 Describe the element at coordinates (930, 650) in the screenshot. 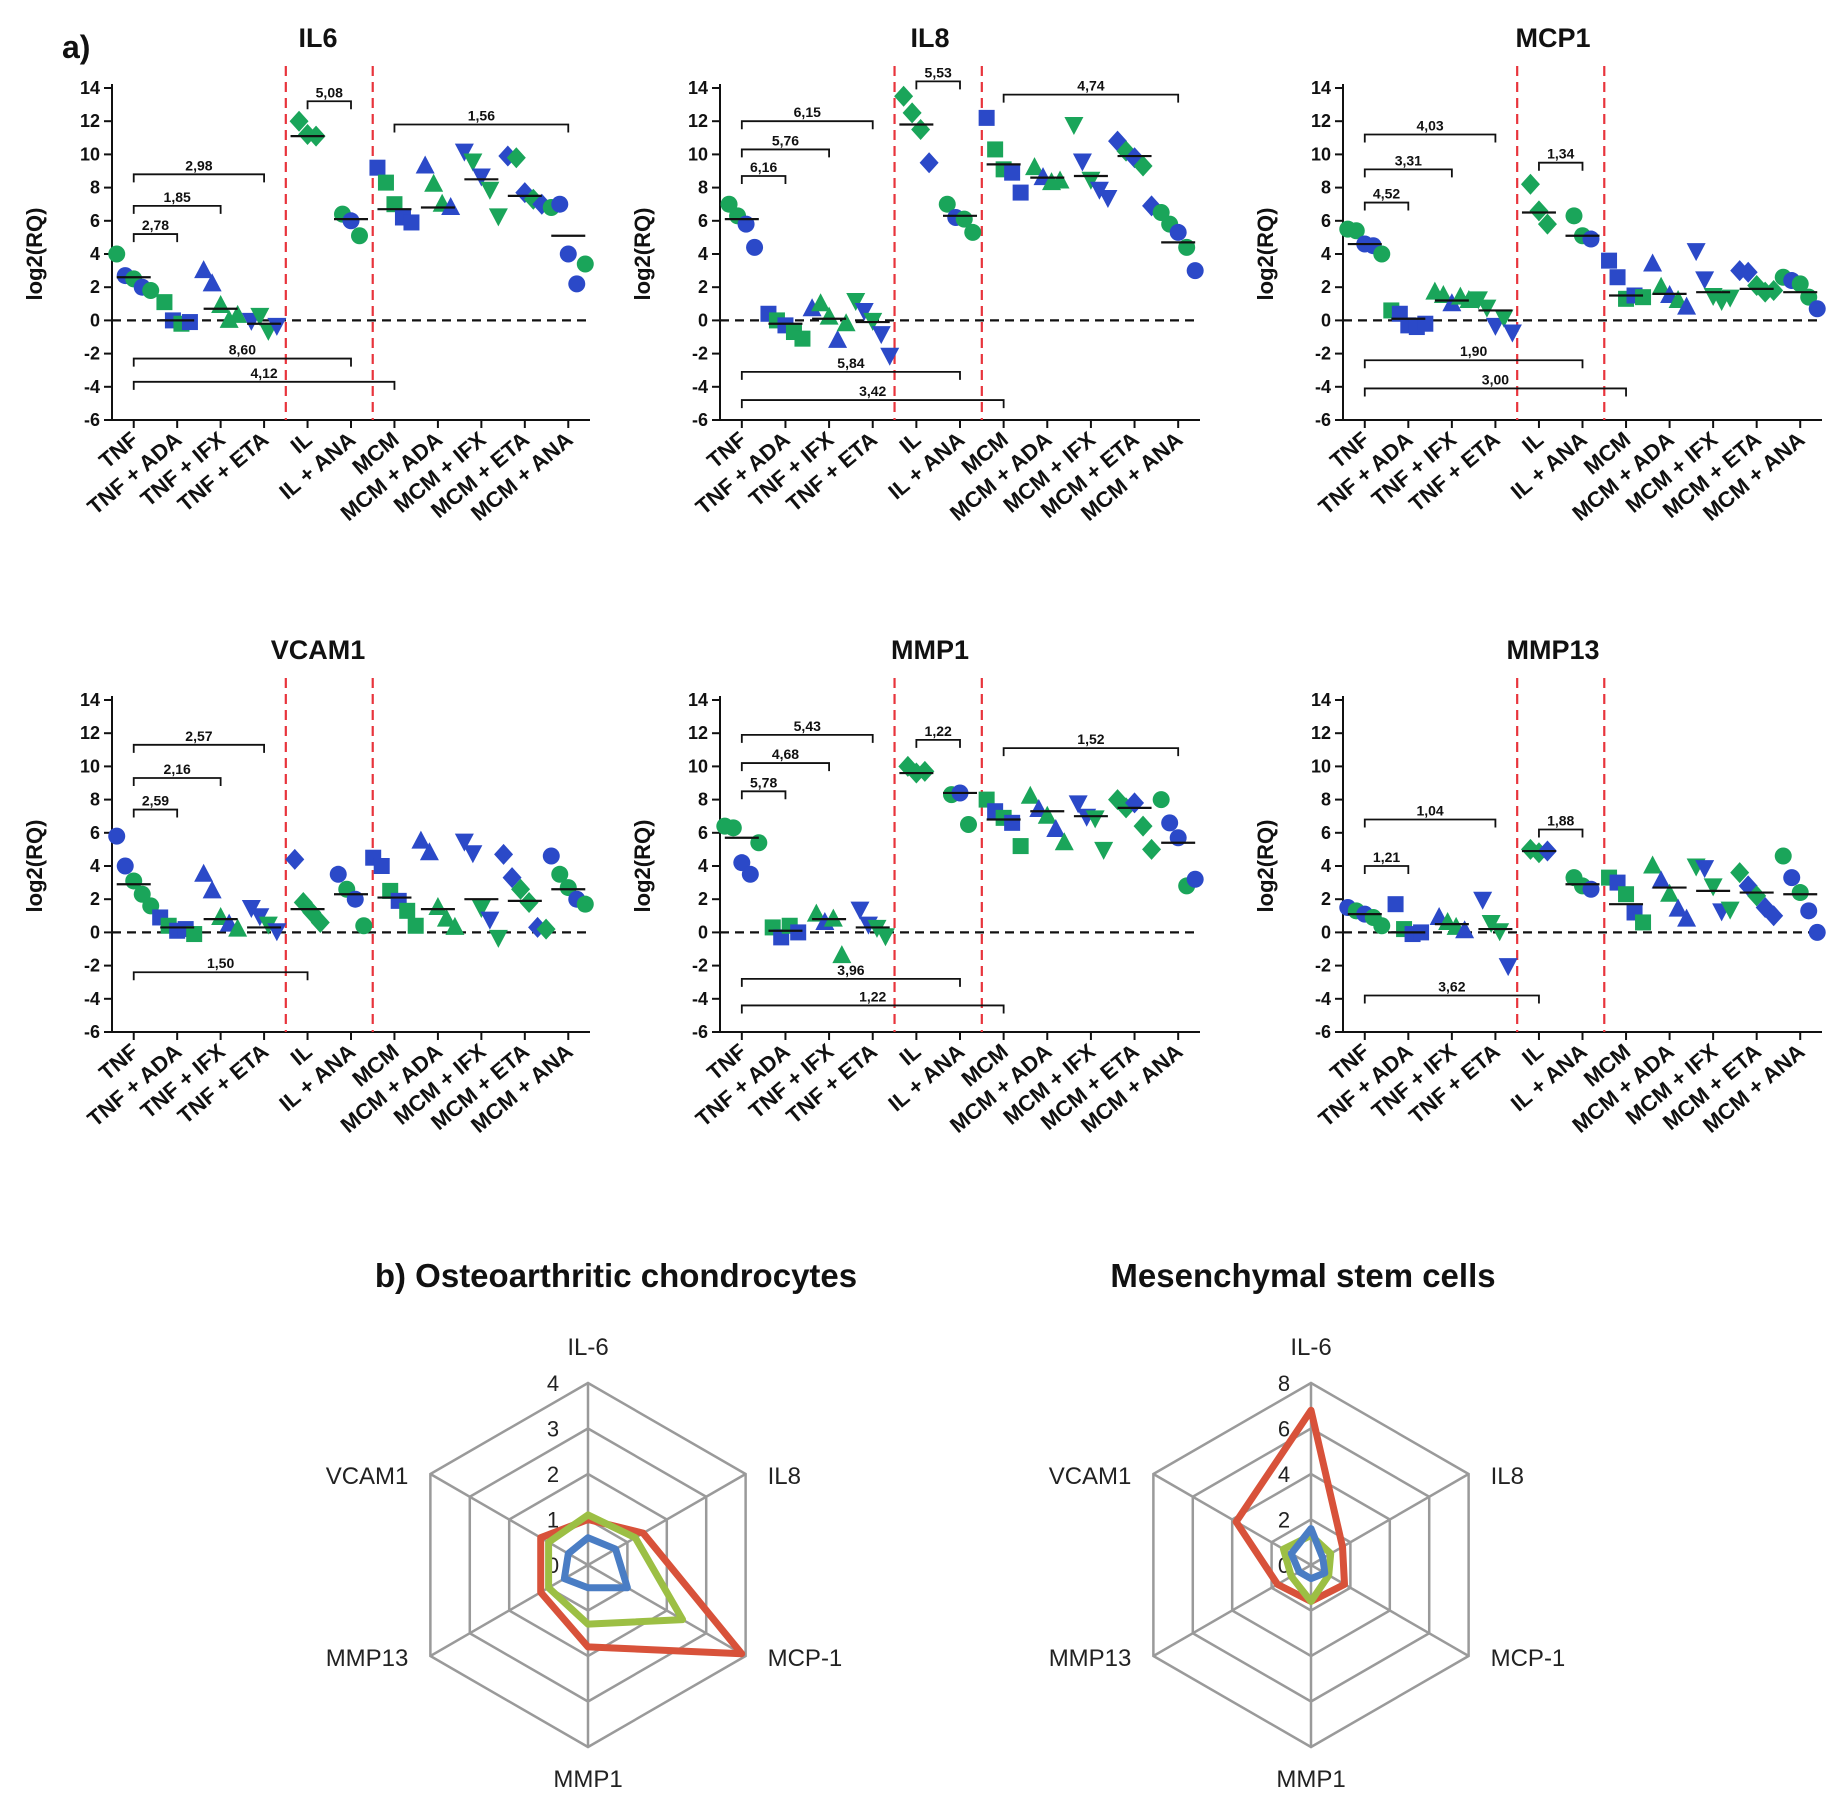

I see `chart-title: MMP1` at that location.